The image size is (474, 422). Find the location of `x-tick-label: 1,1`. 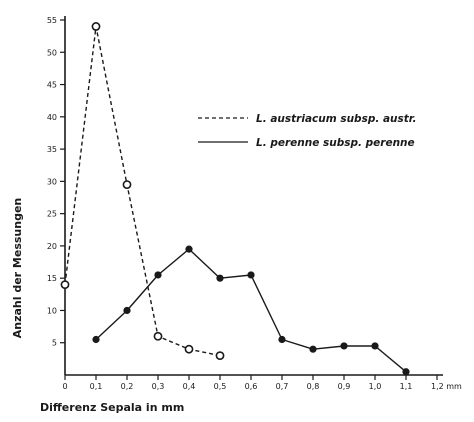

x-tick-label: 1,1 is located at coordinates (406, 386).